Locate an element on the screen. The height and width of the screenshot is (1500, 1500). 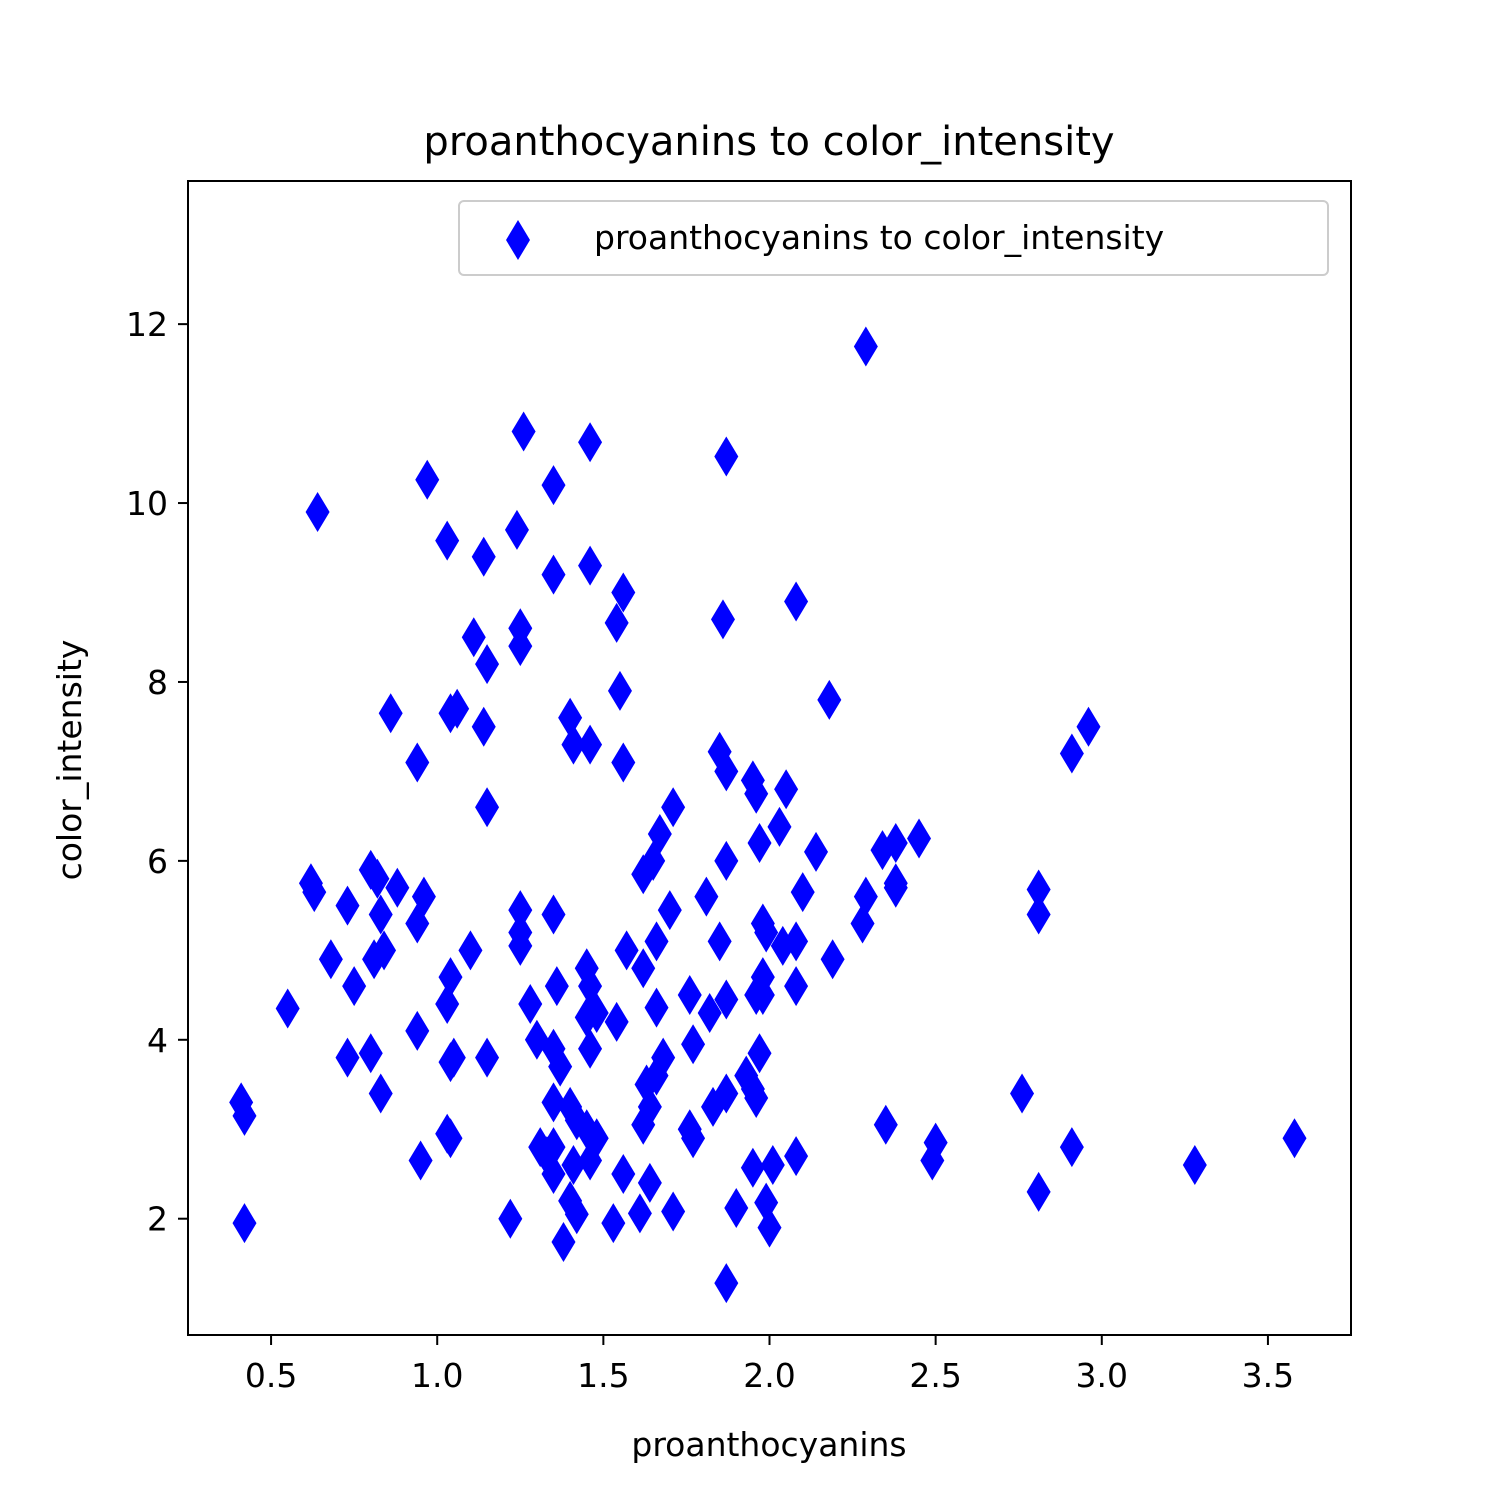
legend: proanthocyanins to color_intensity is located at coordinates (893, 238).